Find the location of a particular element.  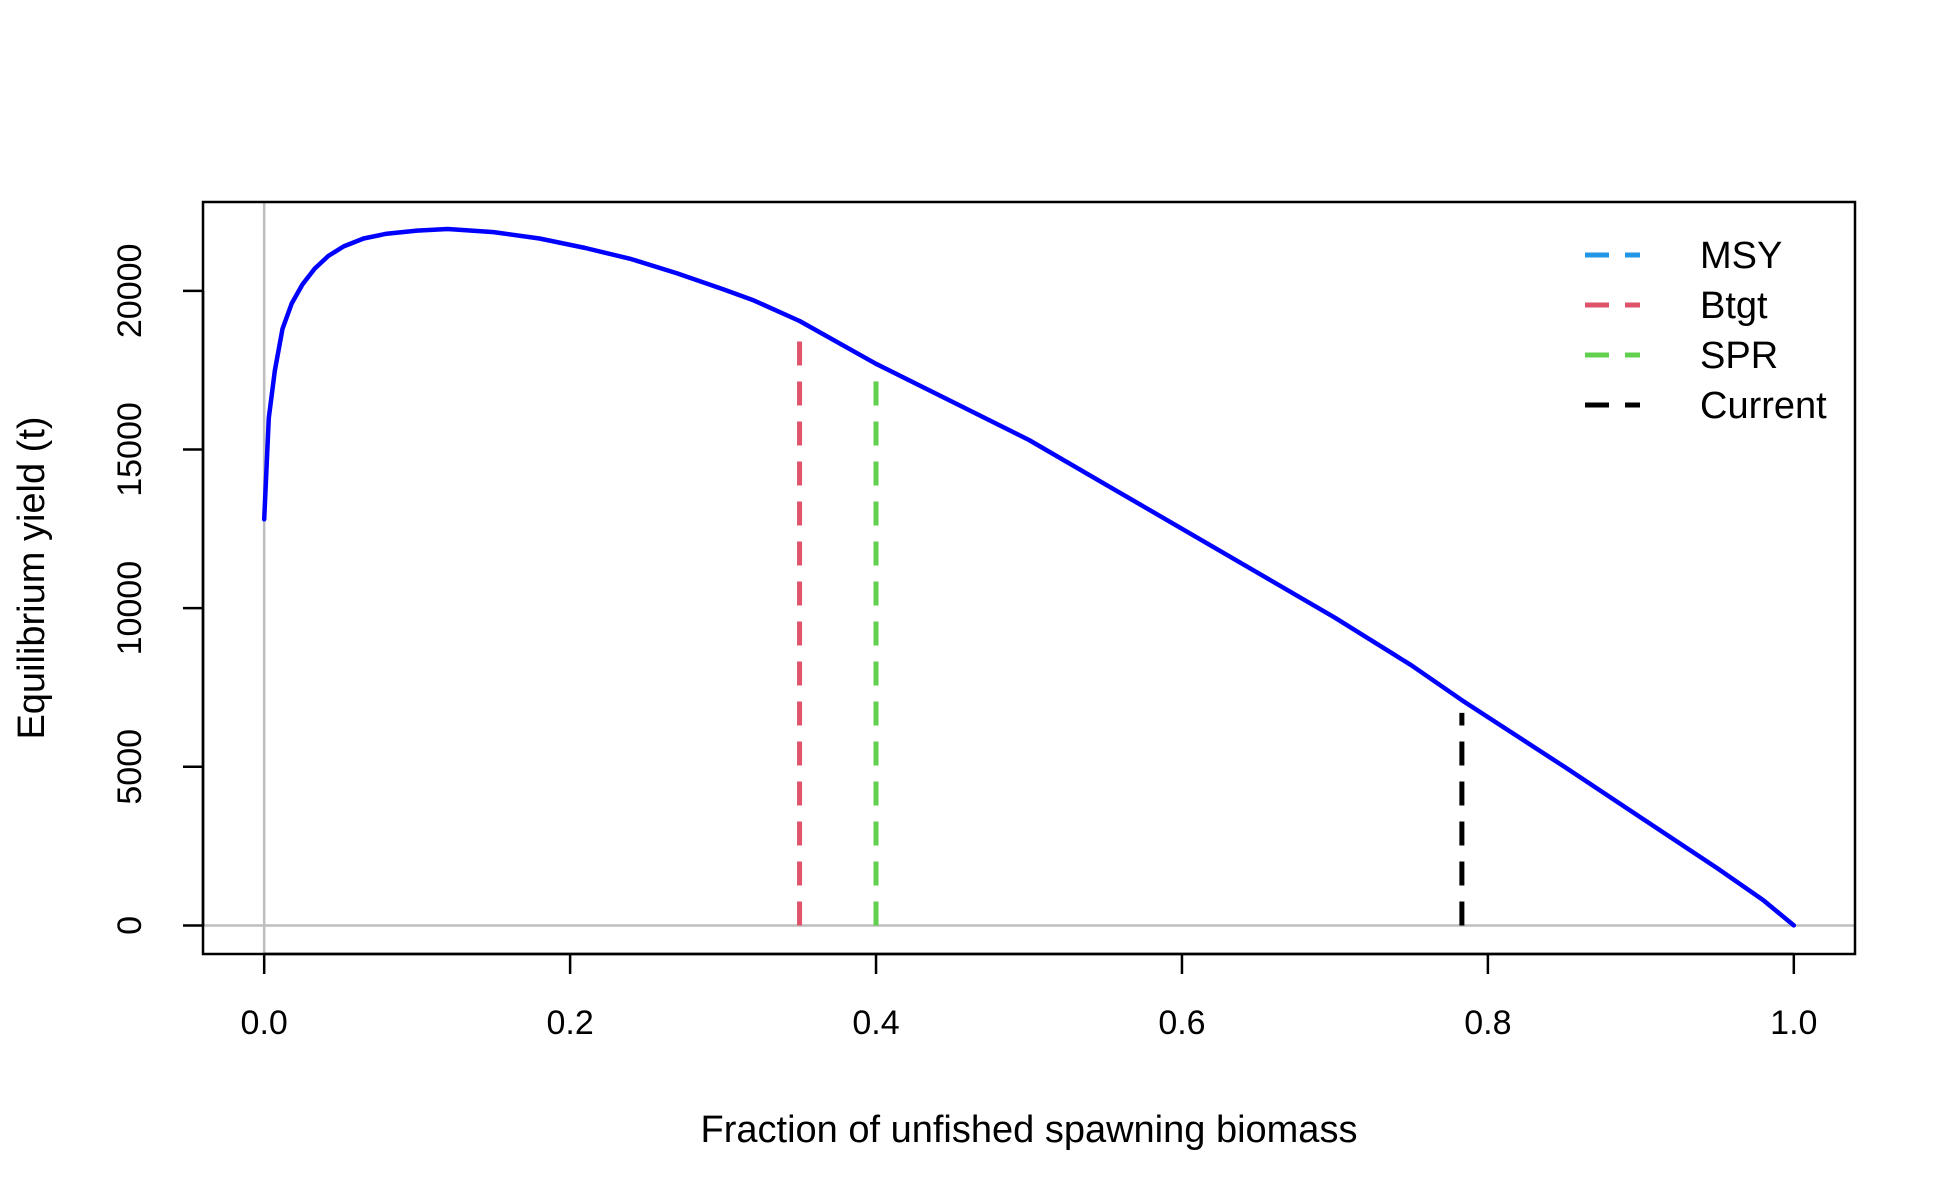

y-tick-label: 20000 is located at coordinates (130, 291).